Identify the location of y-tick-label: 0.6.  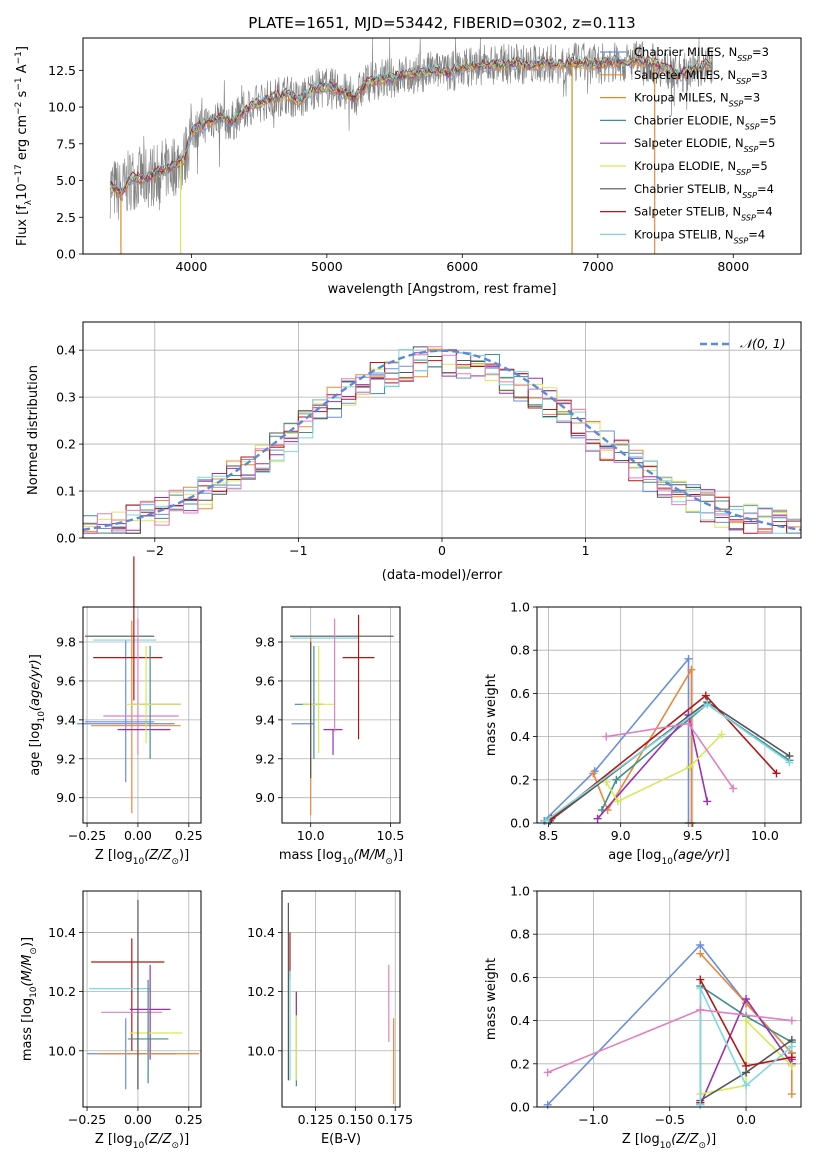
(520, 693).